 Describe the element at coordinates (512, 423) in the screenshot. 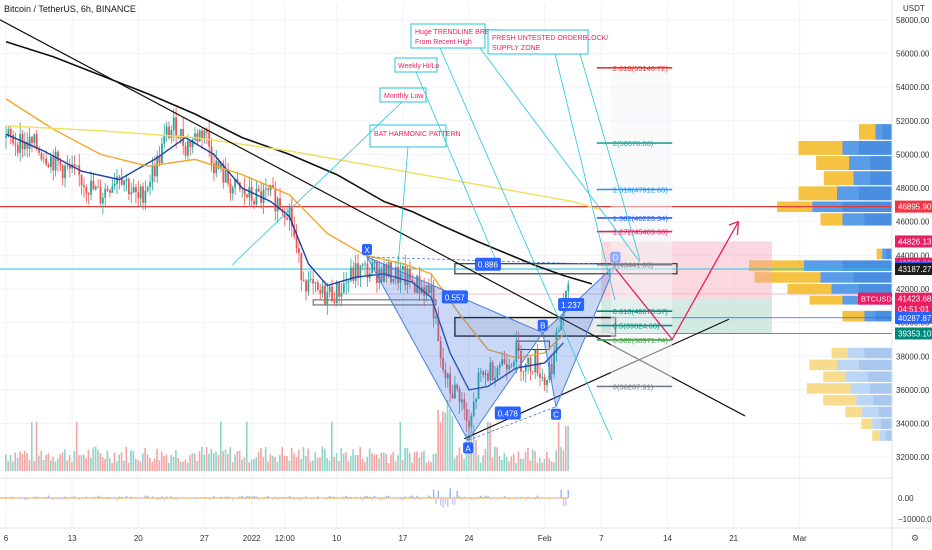

I see `harmonic-ac-line` at that location.